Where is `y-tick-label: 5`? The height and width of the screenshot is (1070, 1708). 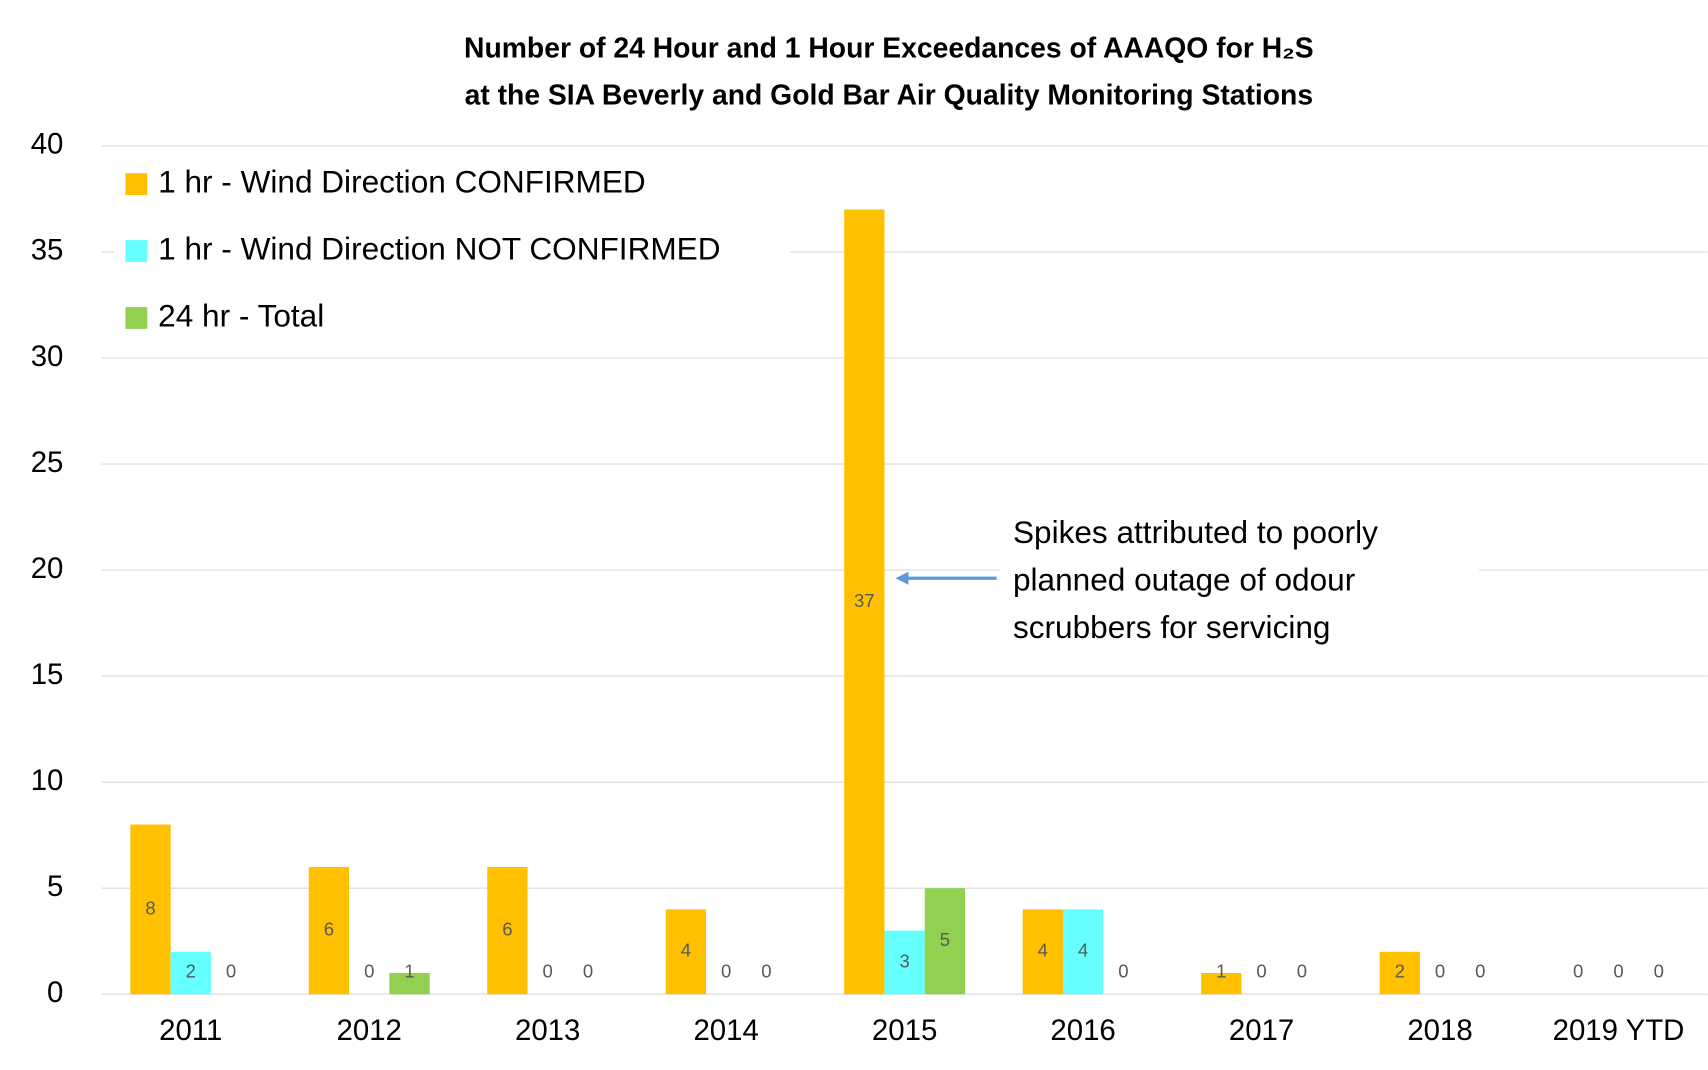
y-tick-label: 5 is located at coordinates (55, 886).